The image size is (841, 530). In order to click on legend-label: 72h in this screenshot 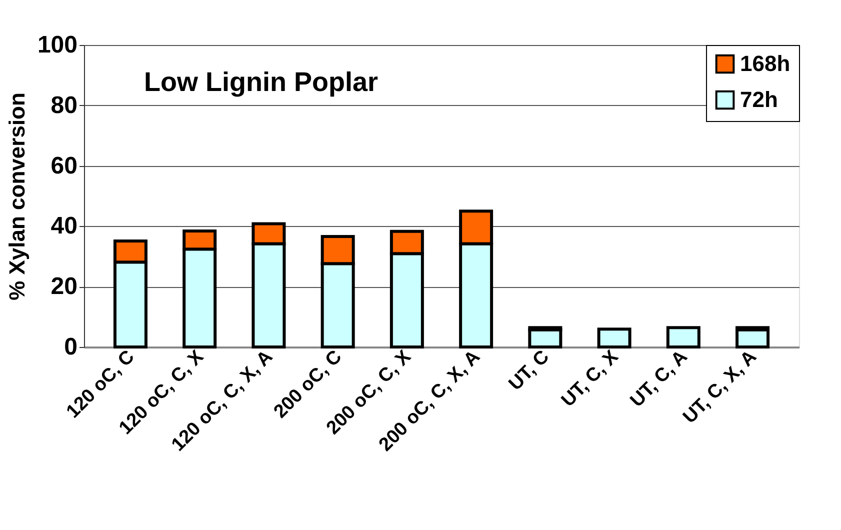, I will do `click(759, 99)`.